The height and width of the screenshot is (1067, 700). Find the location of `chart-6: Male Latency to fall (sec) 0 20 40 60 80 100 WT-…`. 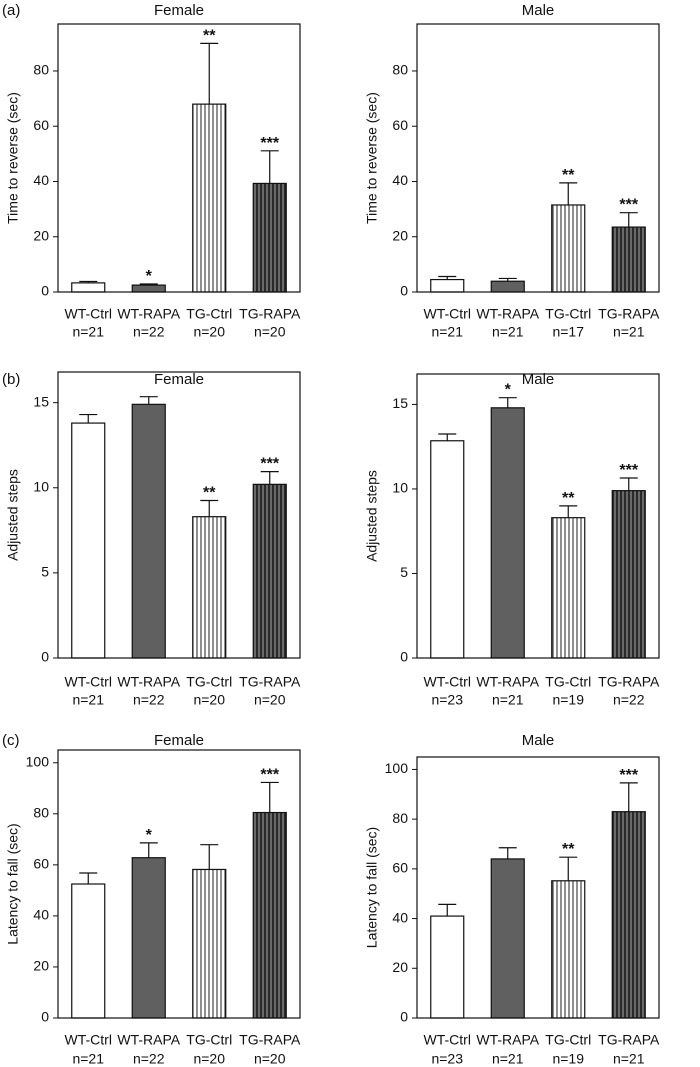

chart-6: Male Latency to fall (sec) 0 20 40 60 80 100 WT-… is located at coordinates (512, 899).